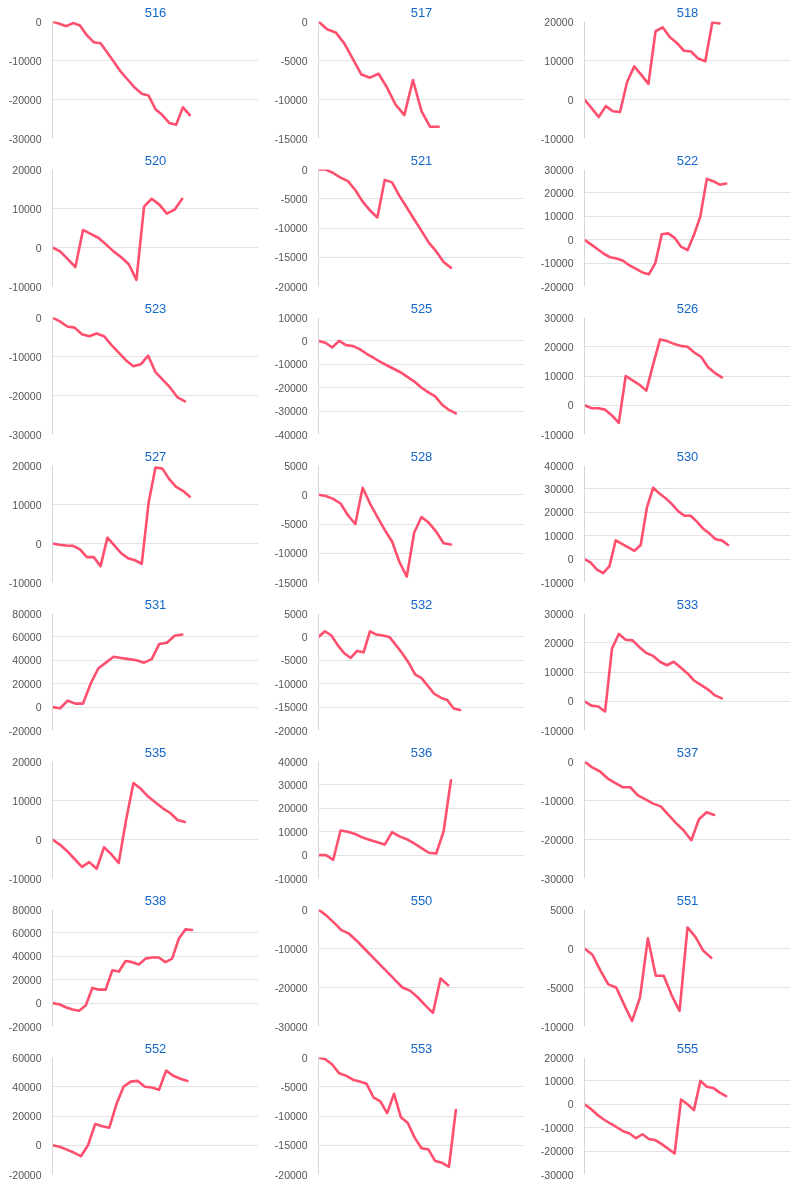 The width and height of the screenshot is (800, 1184). Describe the element at coordinates (155, 160) in the screenshot. I see `chart-title: 520` at that location.